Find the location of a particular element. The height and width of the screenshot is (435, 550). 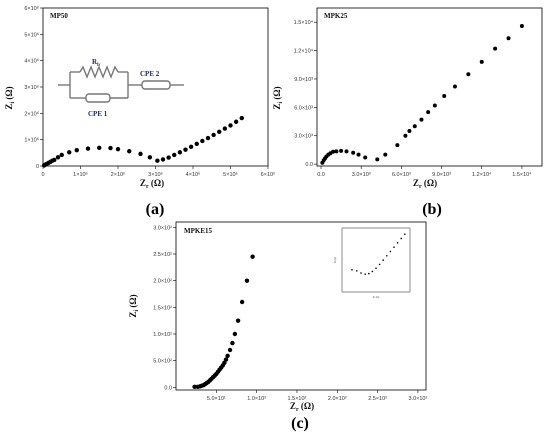

x-tick-label: 0 is located at coordinates (42, 175).